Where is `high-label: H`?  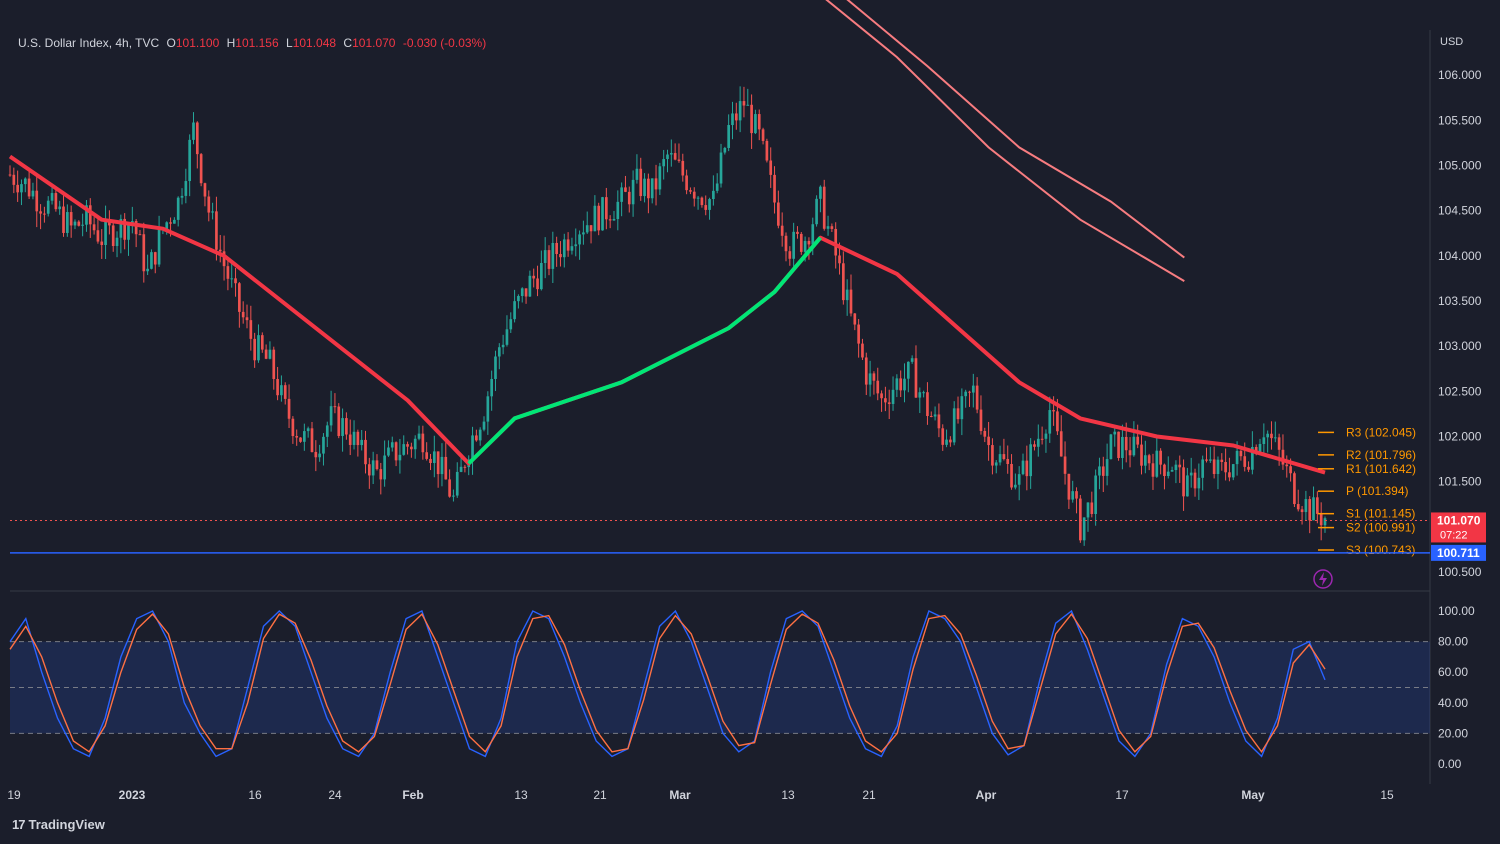
high-label: H is located at coordinates (231, 43).